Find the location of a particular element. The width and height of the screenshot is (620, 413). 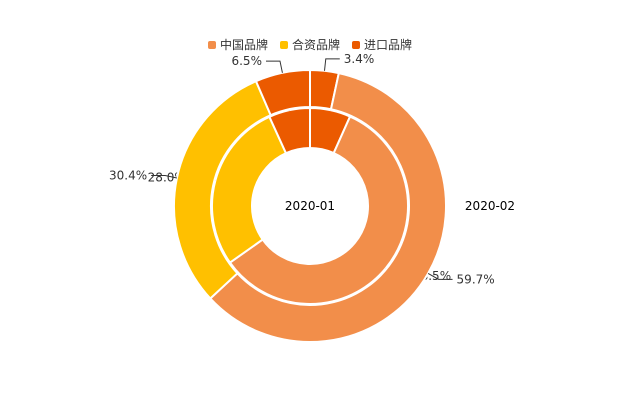

ring-name-outer: 2020-02 is located at coordinates (490, 206).